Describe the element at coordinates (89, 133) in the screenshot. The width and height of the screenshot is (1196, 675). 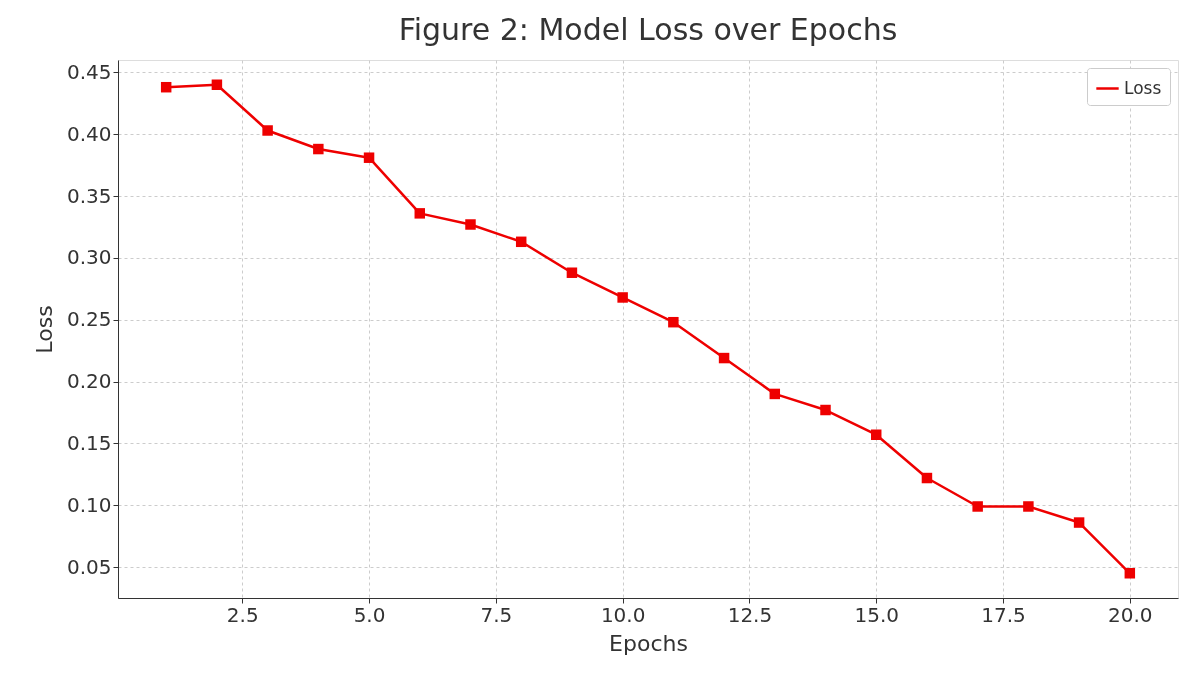
I see `y-tick-label: 0.40` at that location.